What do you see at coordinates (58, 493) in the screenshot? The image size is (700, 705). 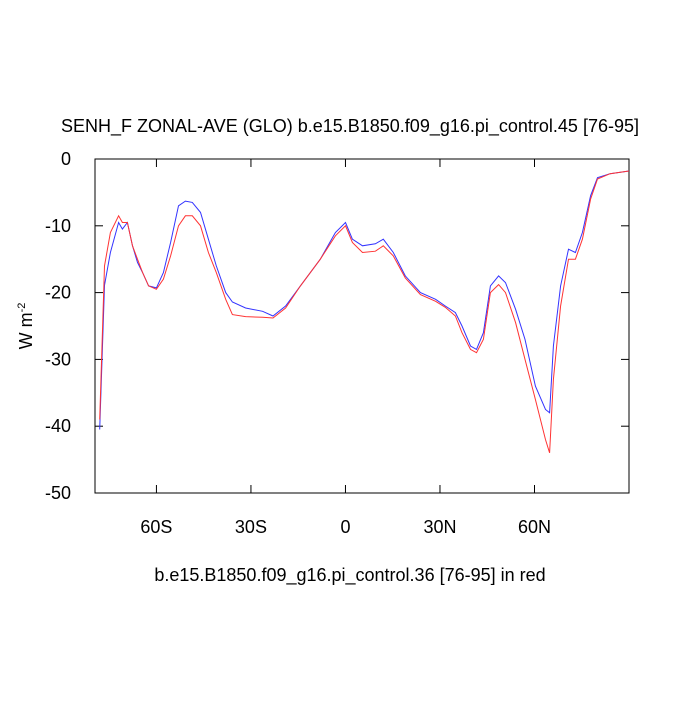 I see `y-tick-label: -50` at bounding box center [58, 493].